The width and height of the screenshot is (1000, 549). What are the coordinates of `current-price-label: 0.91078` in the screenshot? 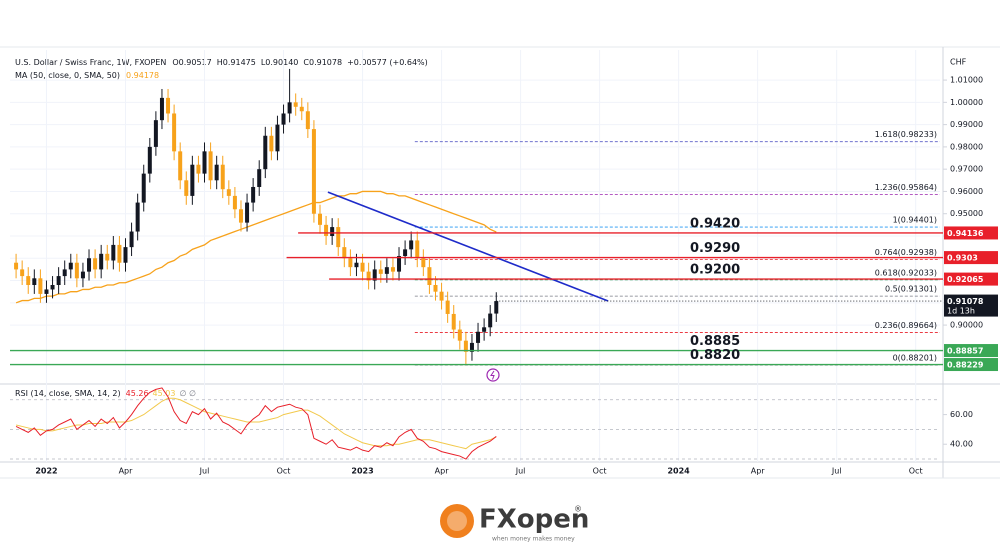 It's located at (965, 301).